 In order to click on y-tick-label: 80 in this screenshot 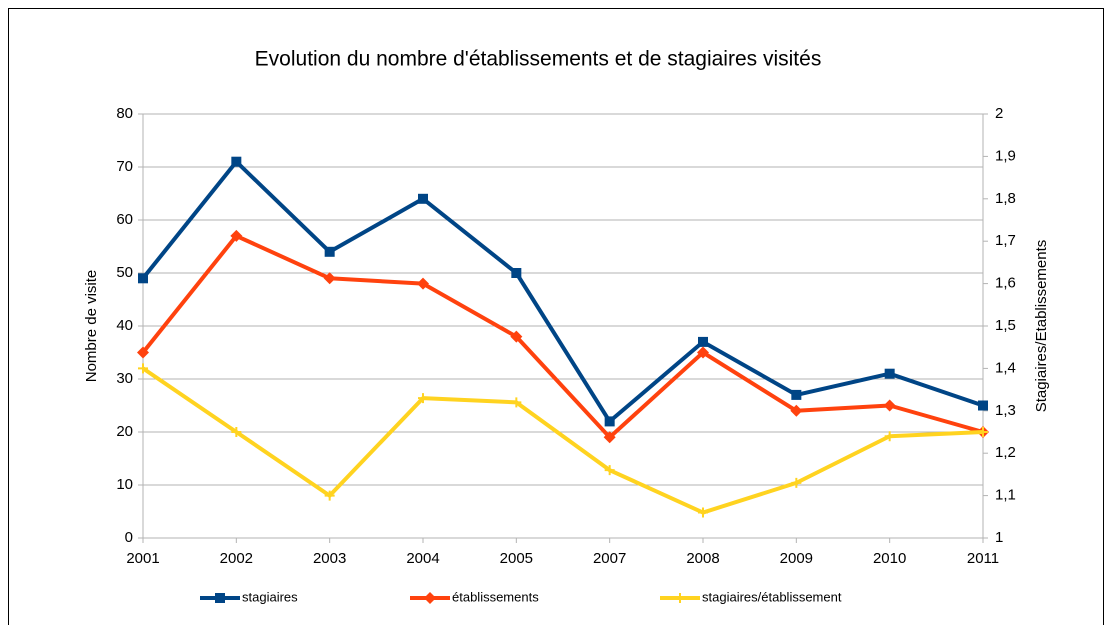, I will do `click(124, 113)`.